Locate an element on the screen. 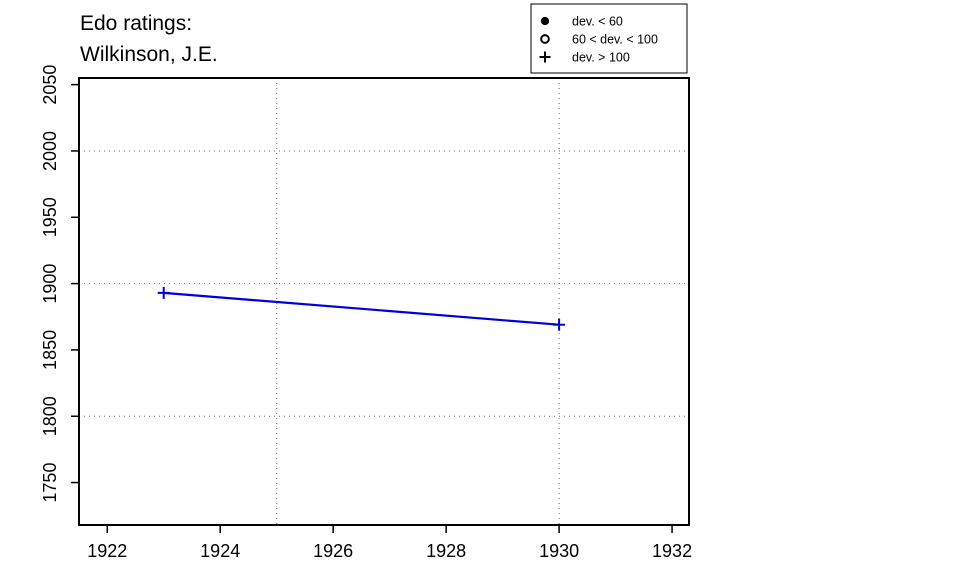  legend-label: 60 < dev. < 100 is located at coordinates (615, 40).